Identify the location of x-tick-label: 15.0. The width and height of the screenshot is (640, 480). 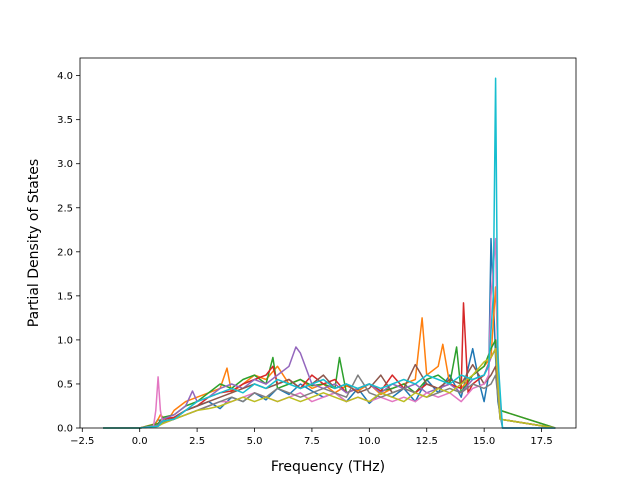
(484, 441).